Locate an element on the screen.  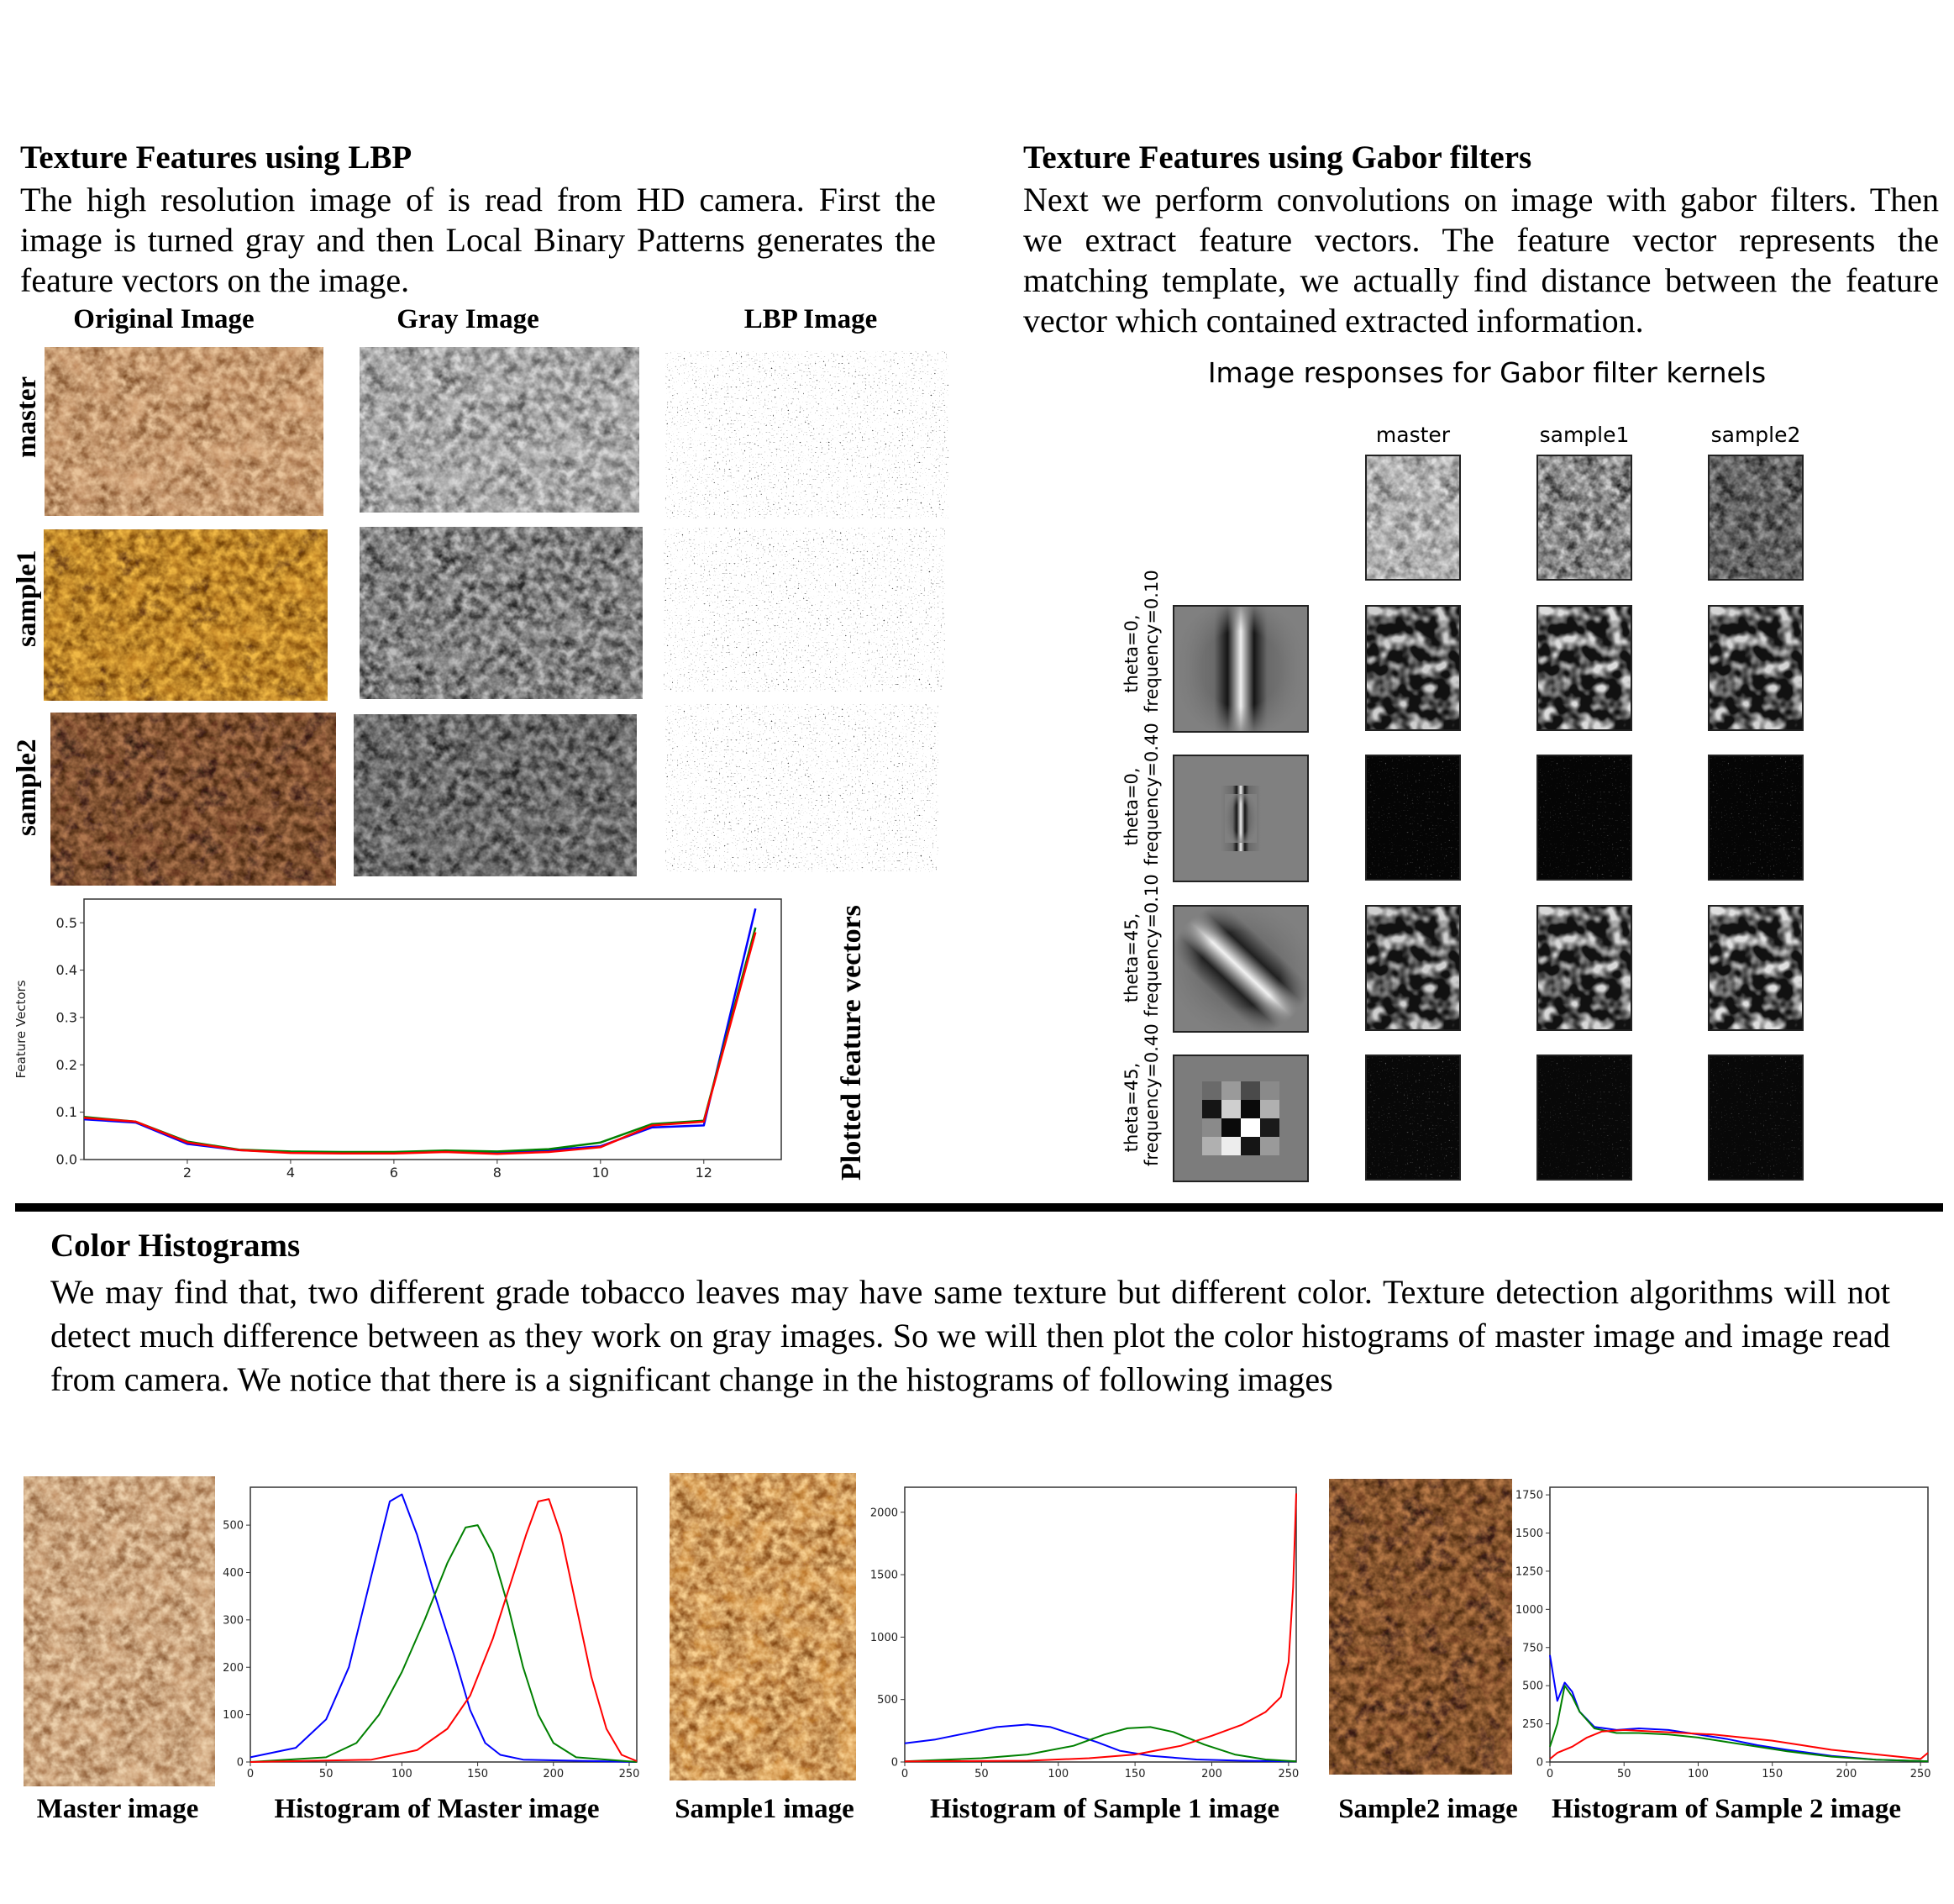
y-tick-label: 100 is located at coordinates (234, 1715).